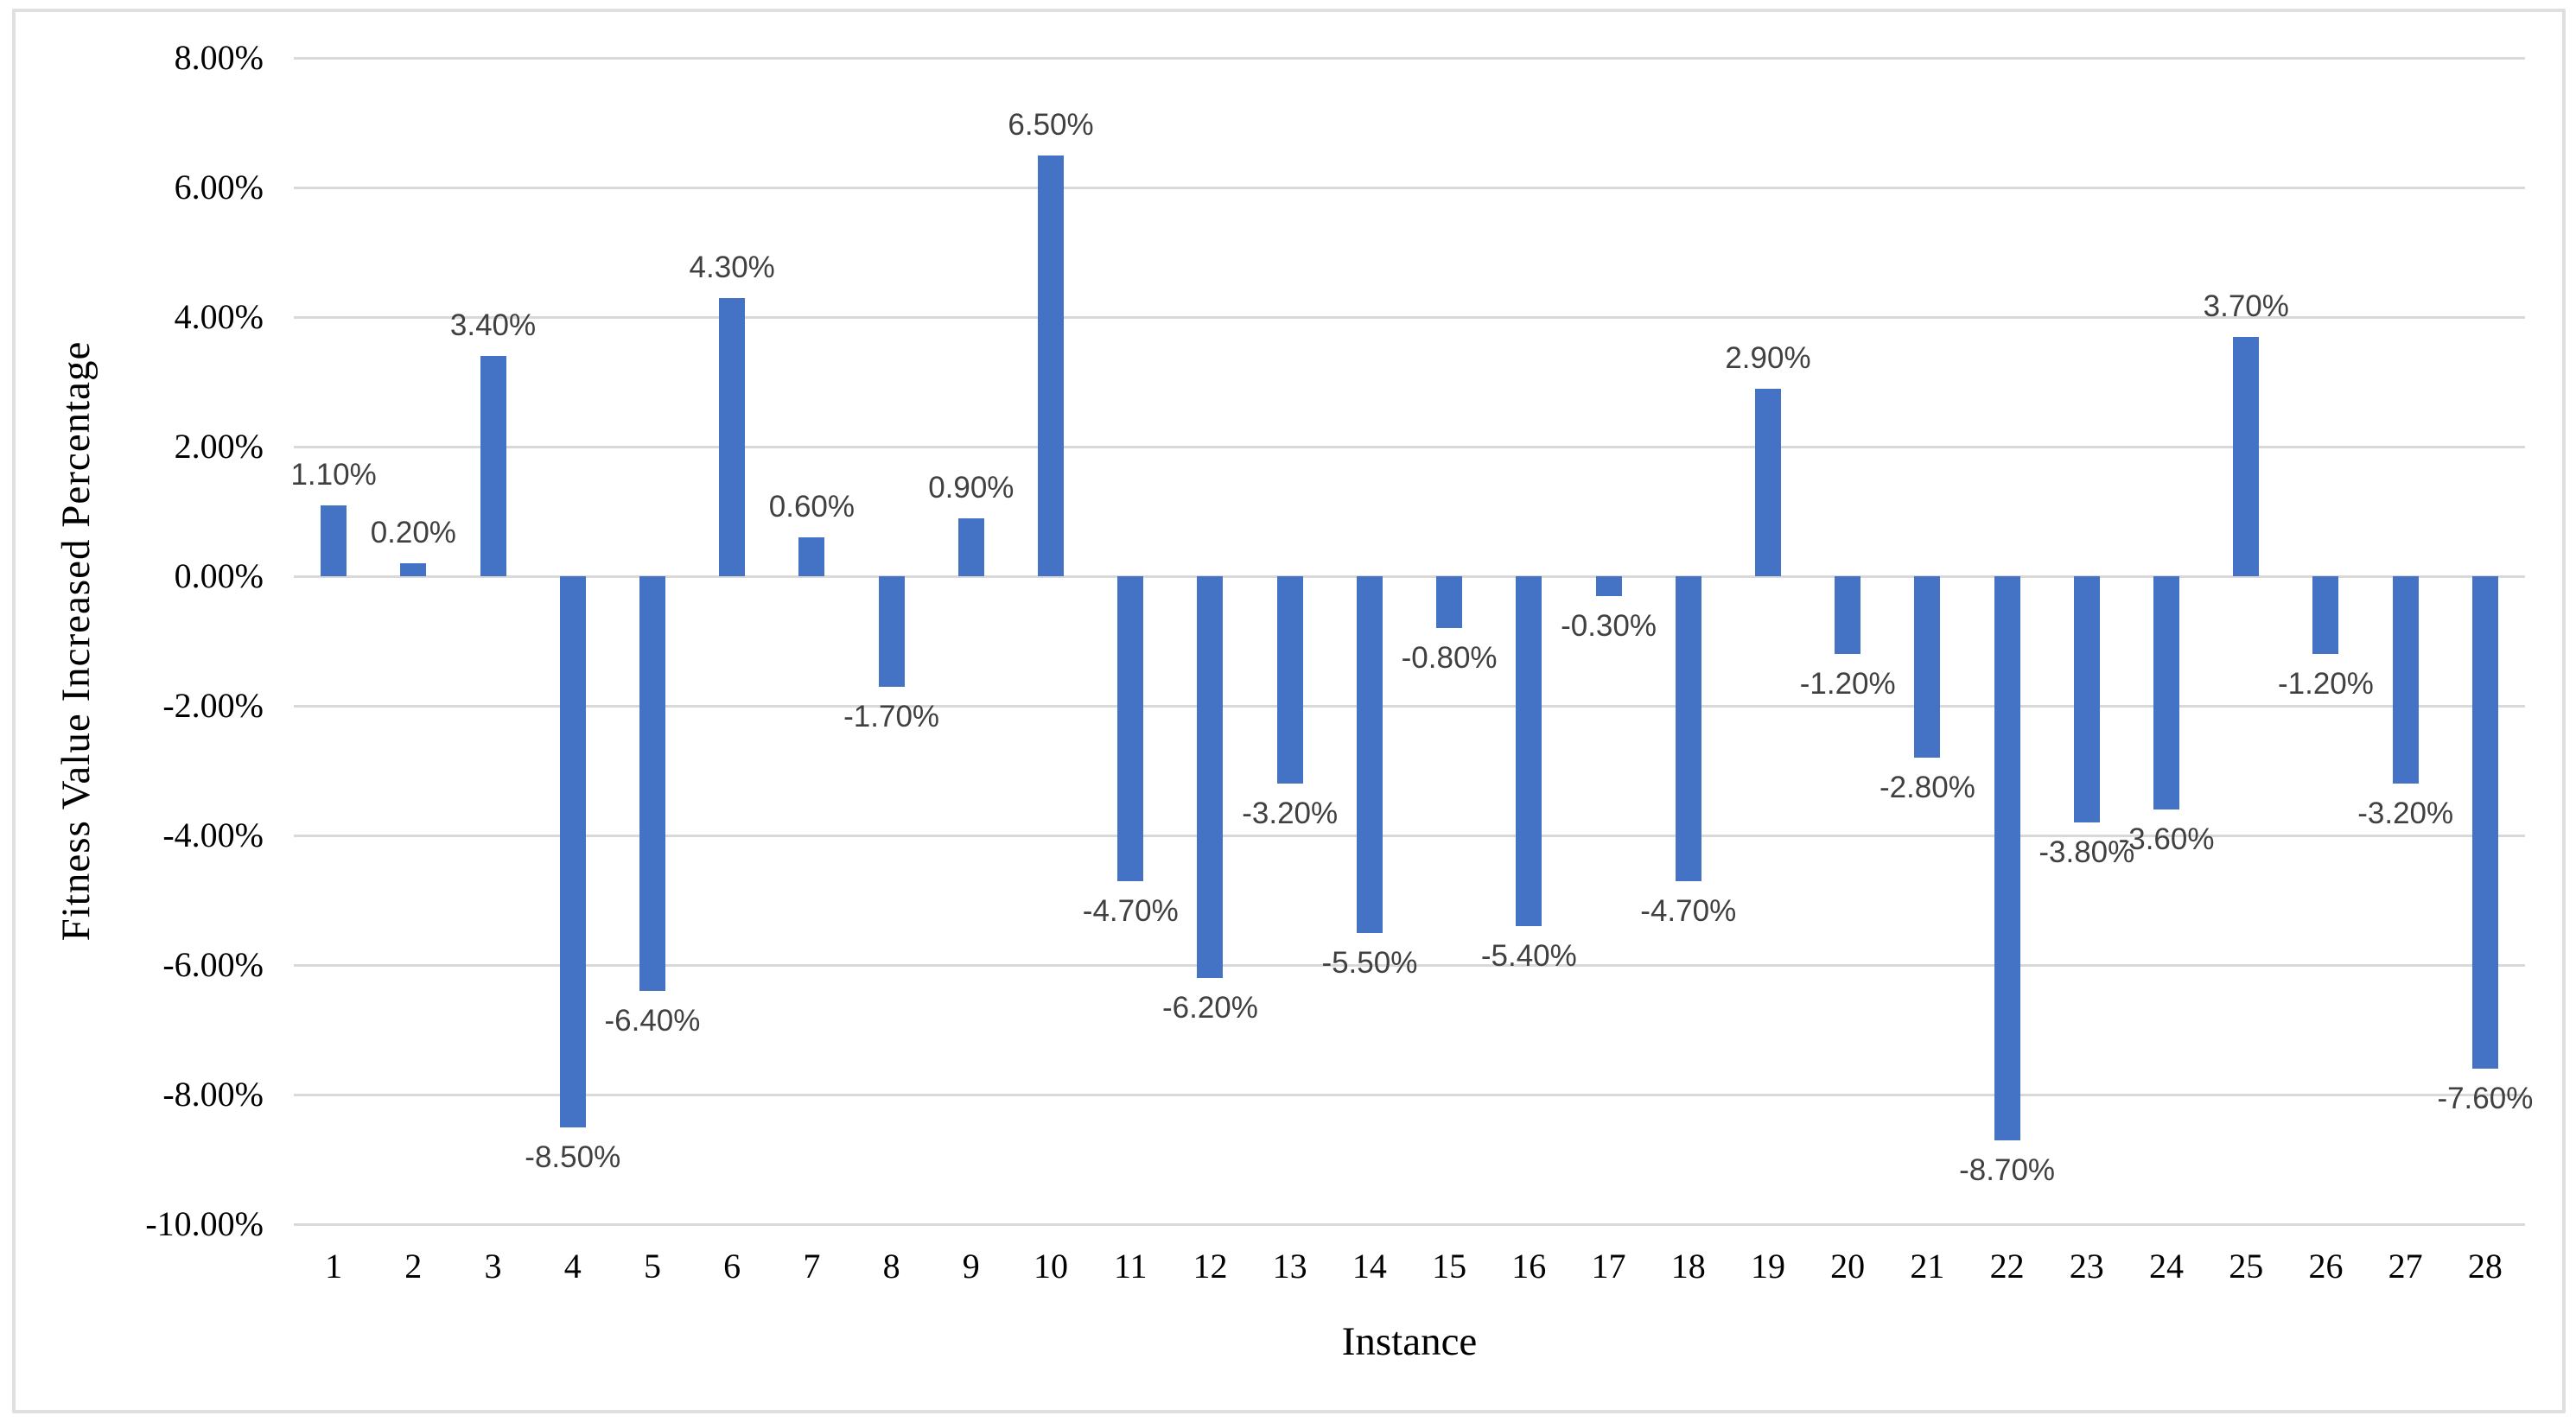  What do you see at coordinates (1210, 1008) in the screenshot?
I see `bar-value-label: -6.20%` at bounding box center [1210, 1008].